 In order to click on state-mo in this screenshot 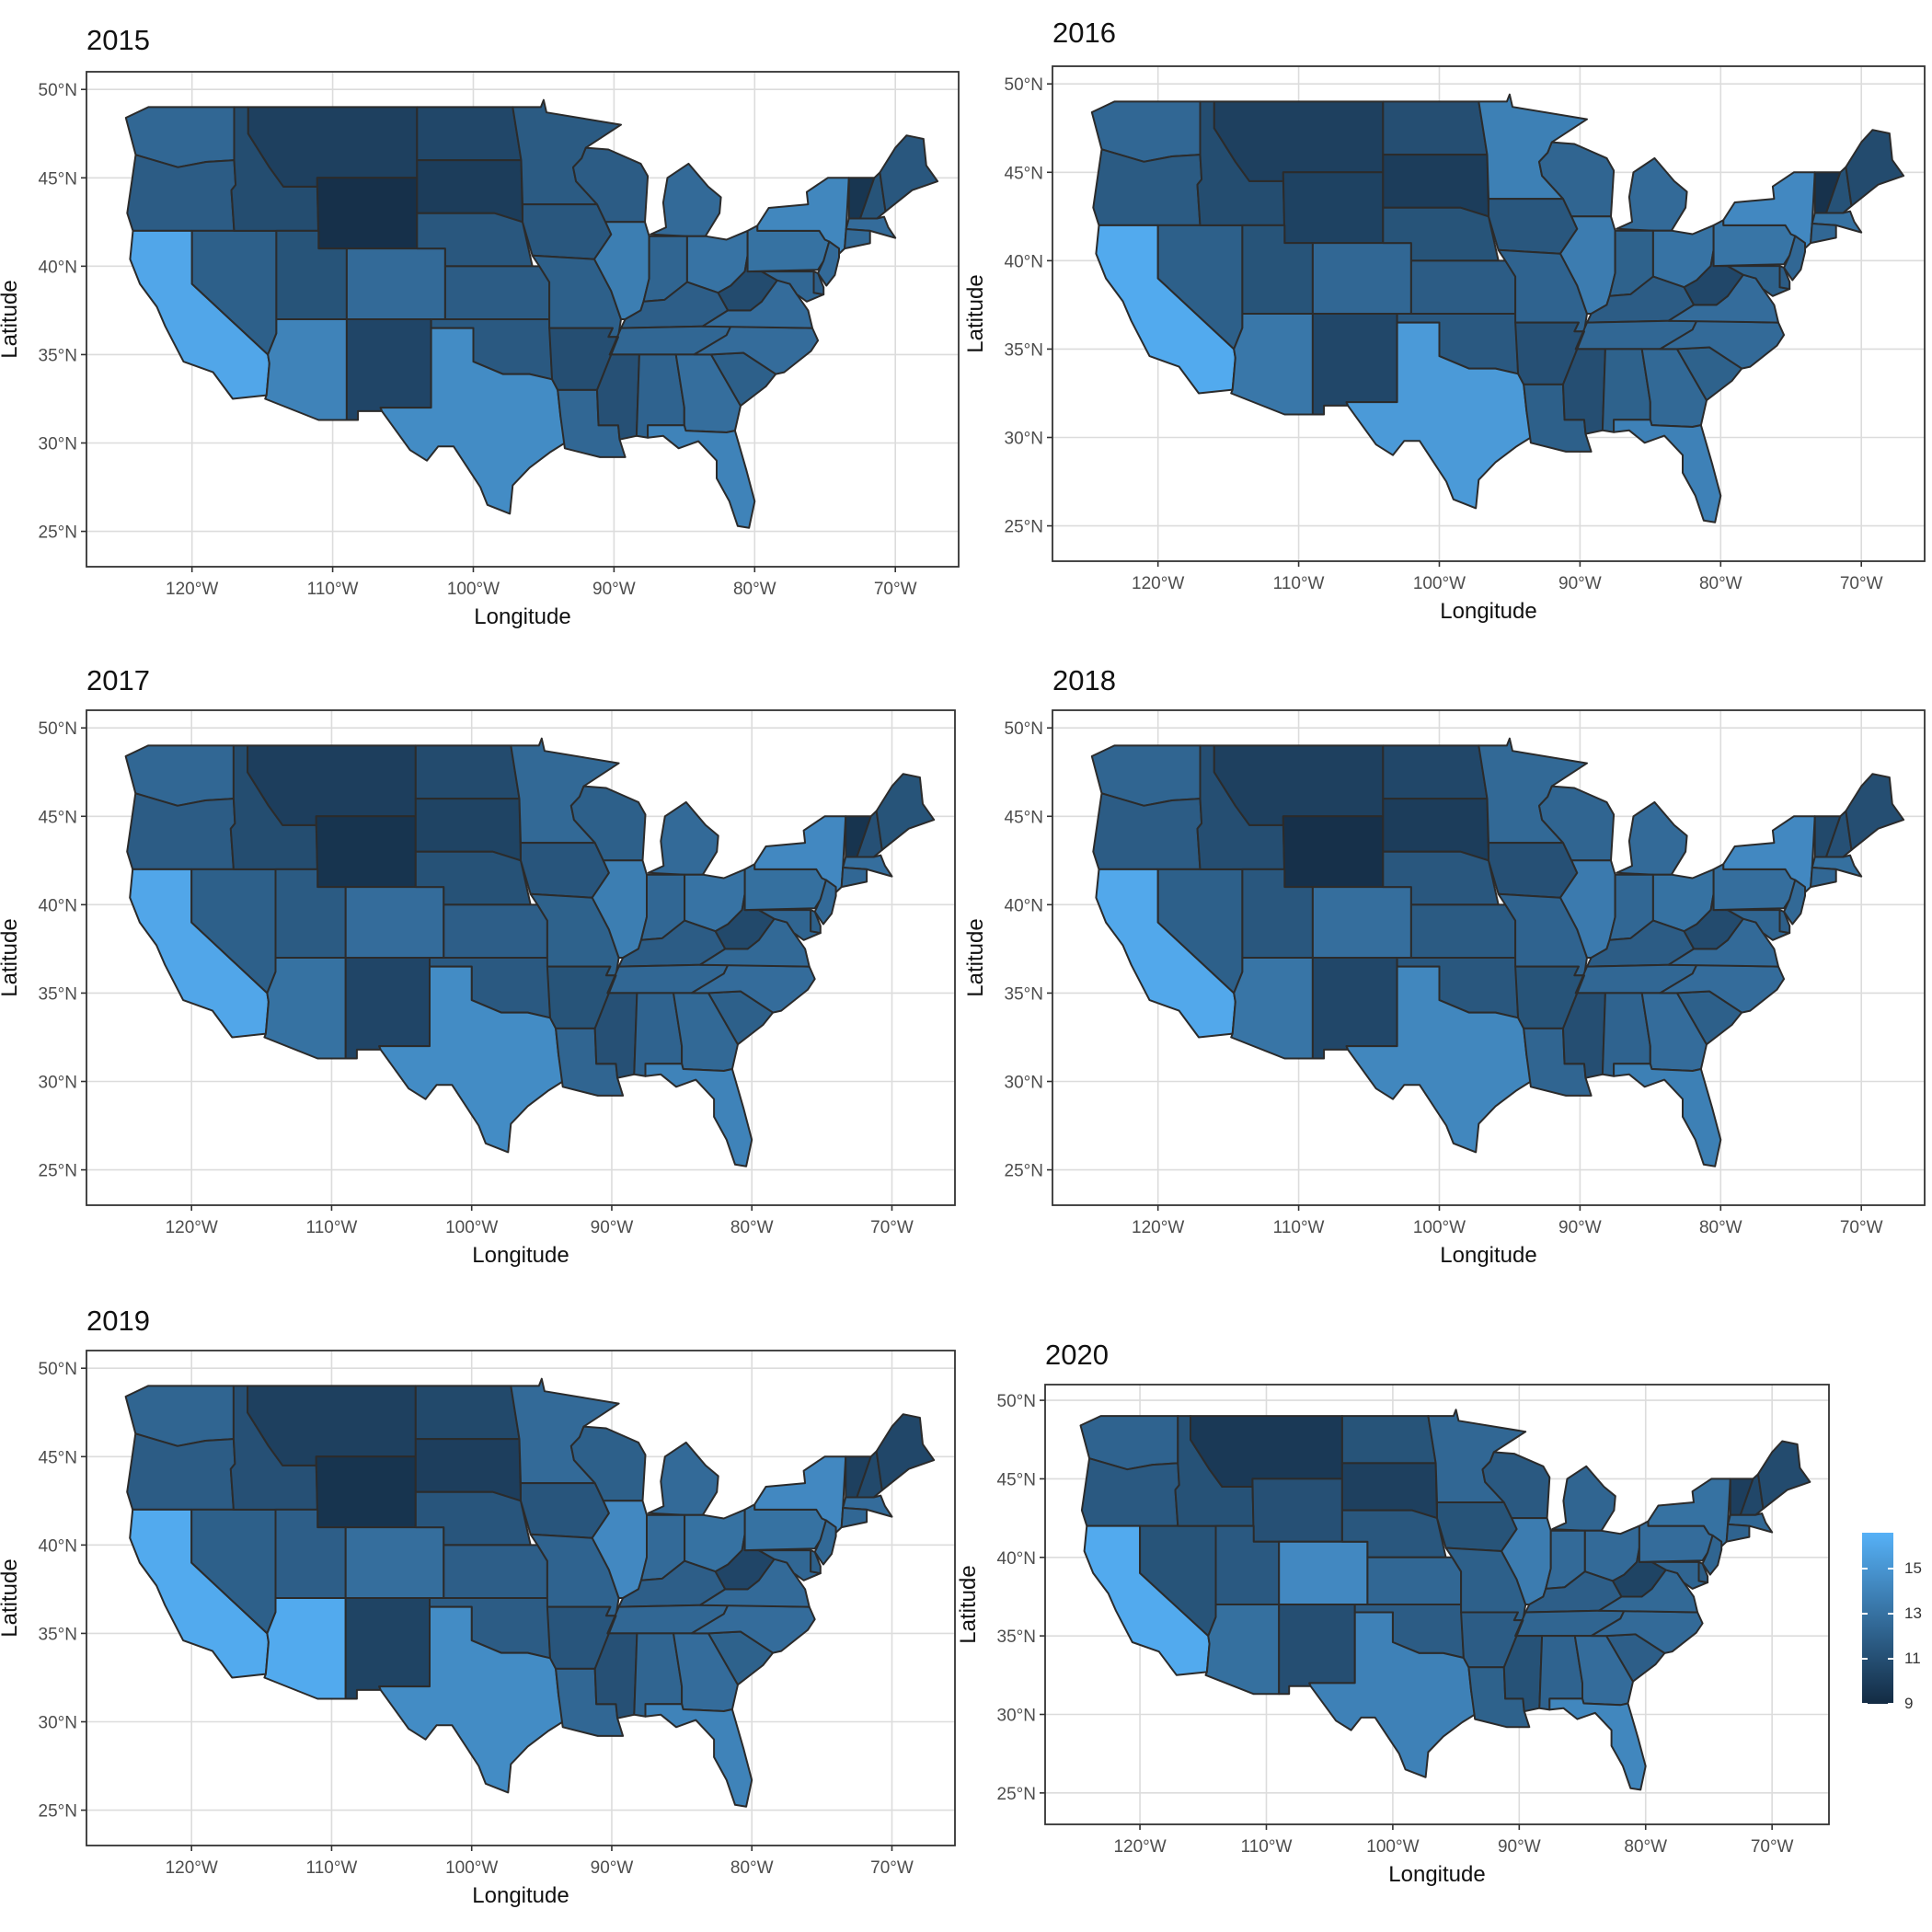, I will do `click(574, 934)`.